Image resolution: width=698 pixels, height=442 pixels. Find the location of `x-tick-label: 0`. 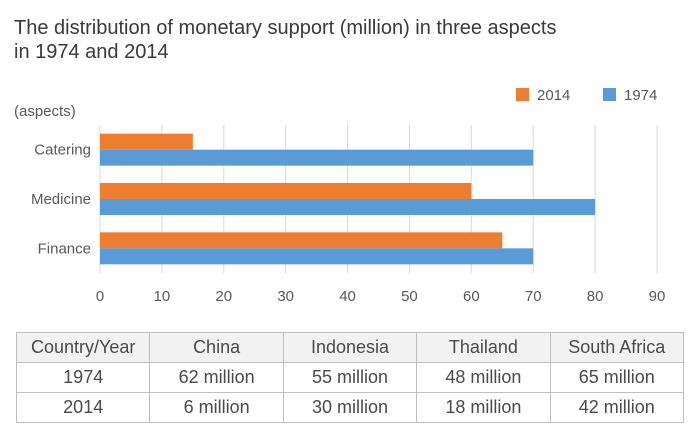

x-tick-label: 0 is located at coordinates (100, 296).